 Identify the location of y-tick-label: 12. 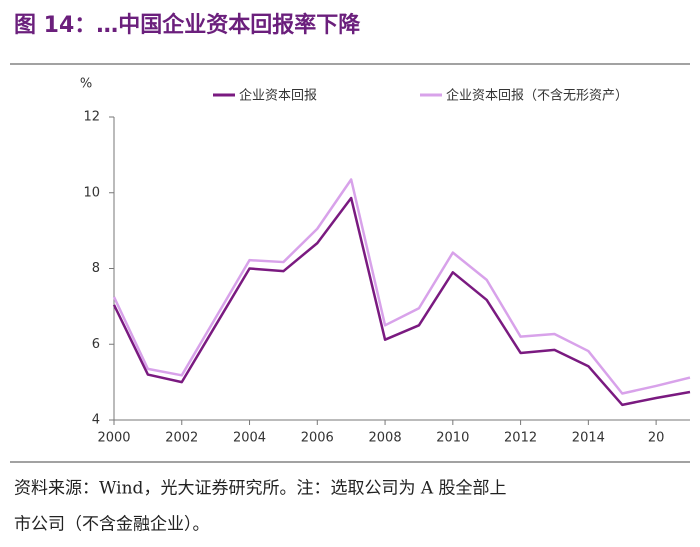
(91, 117).